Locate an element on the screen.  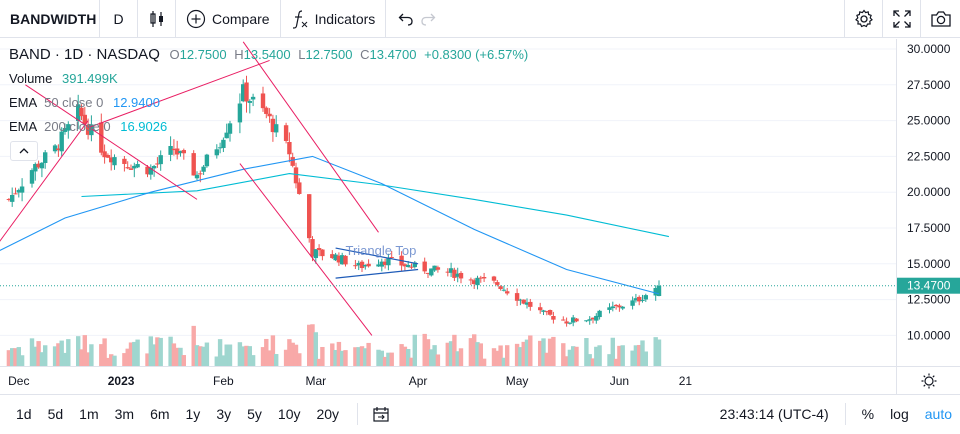
range-5y-button: 5y is located at coordinates (254, 414).